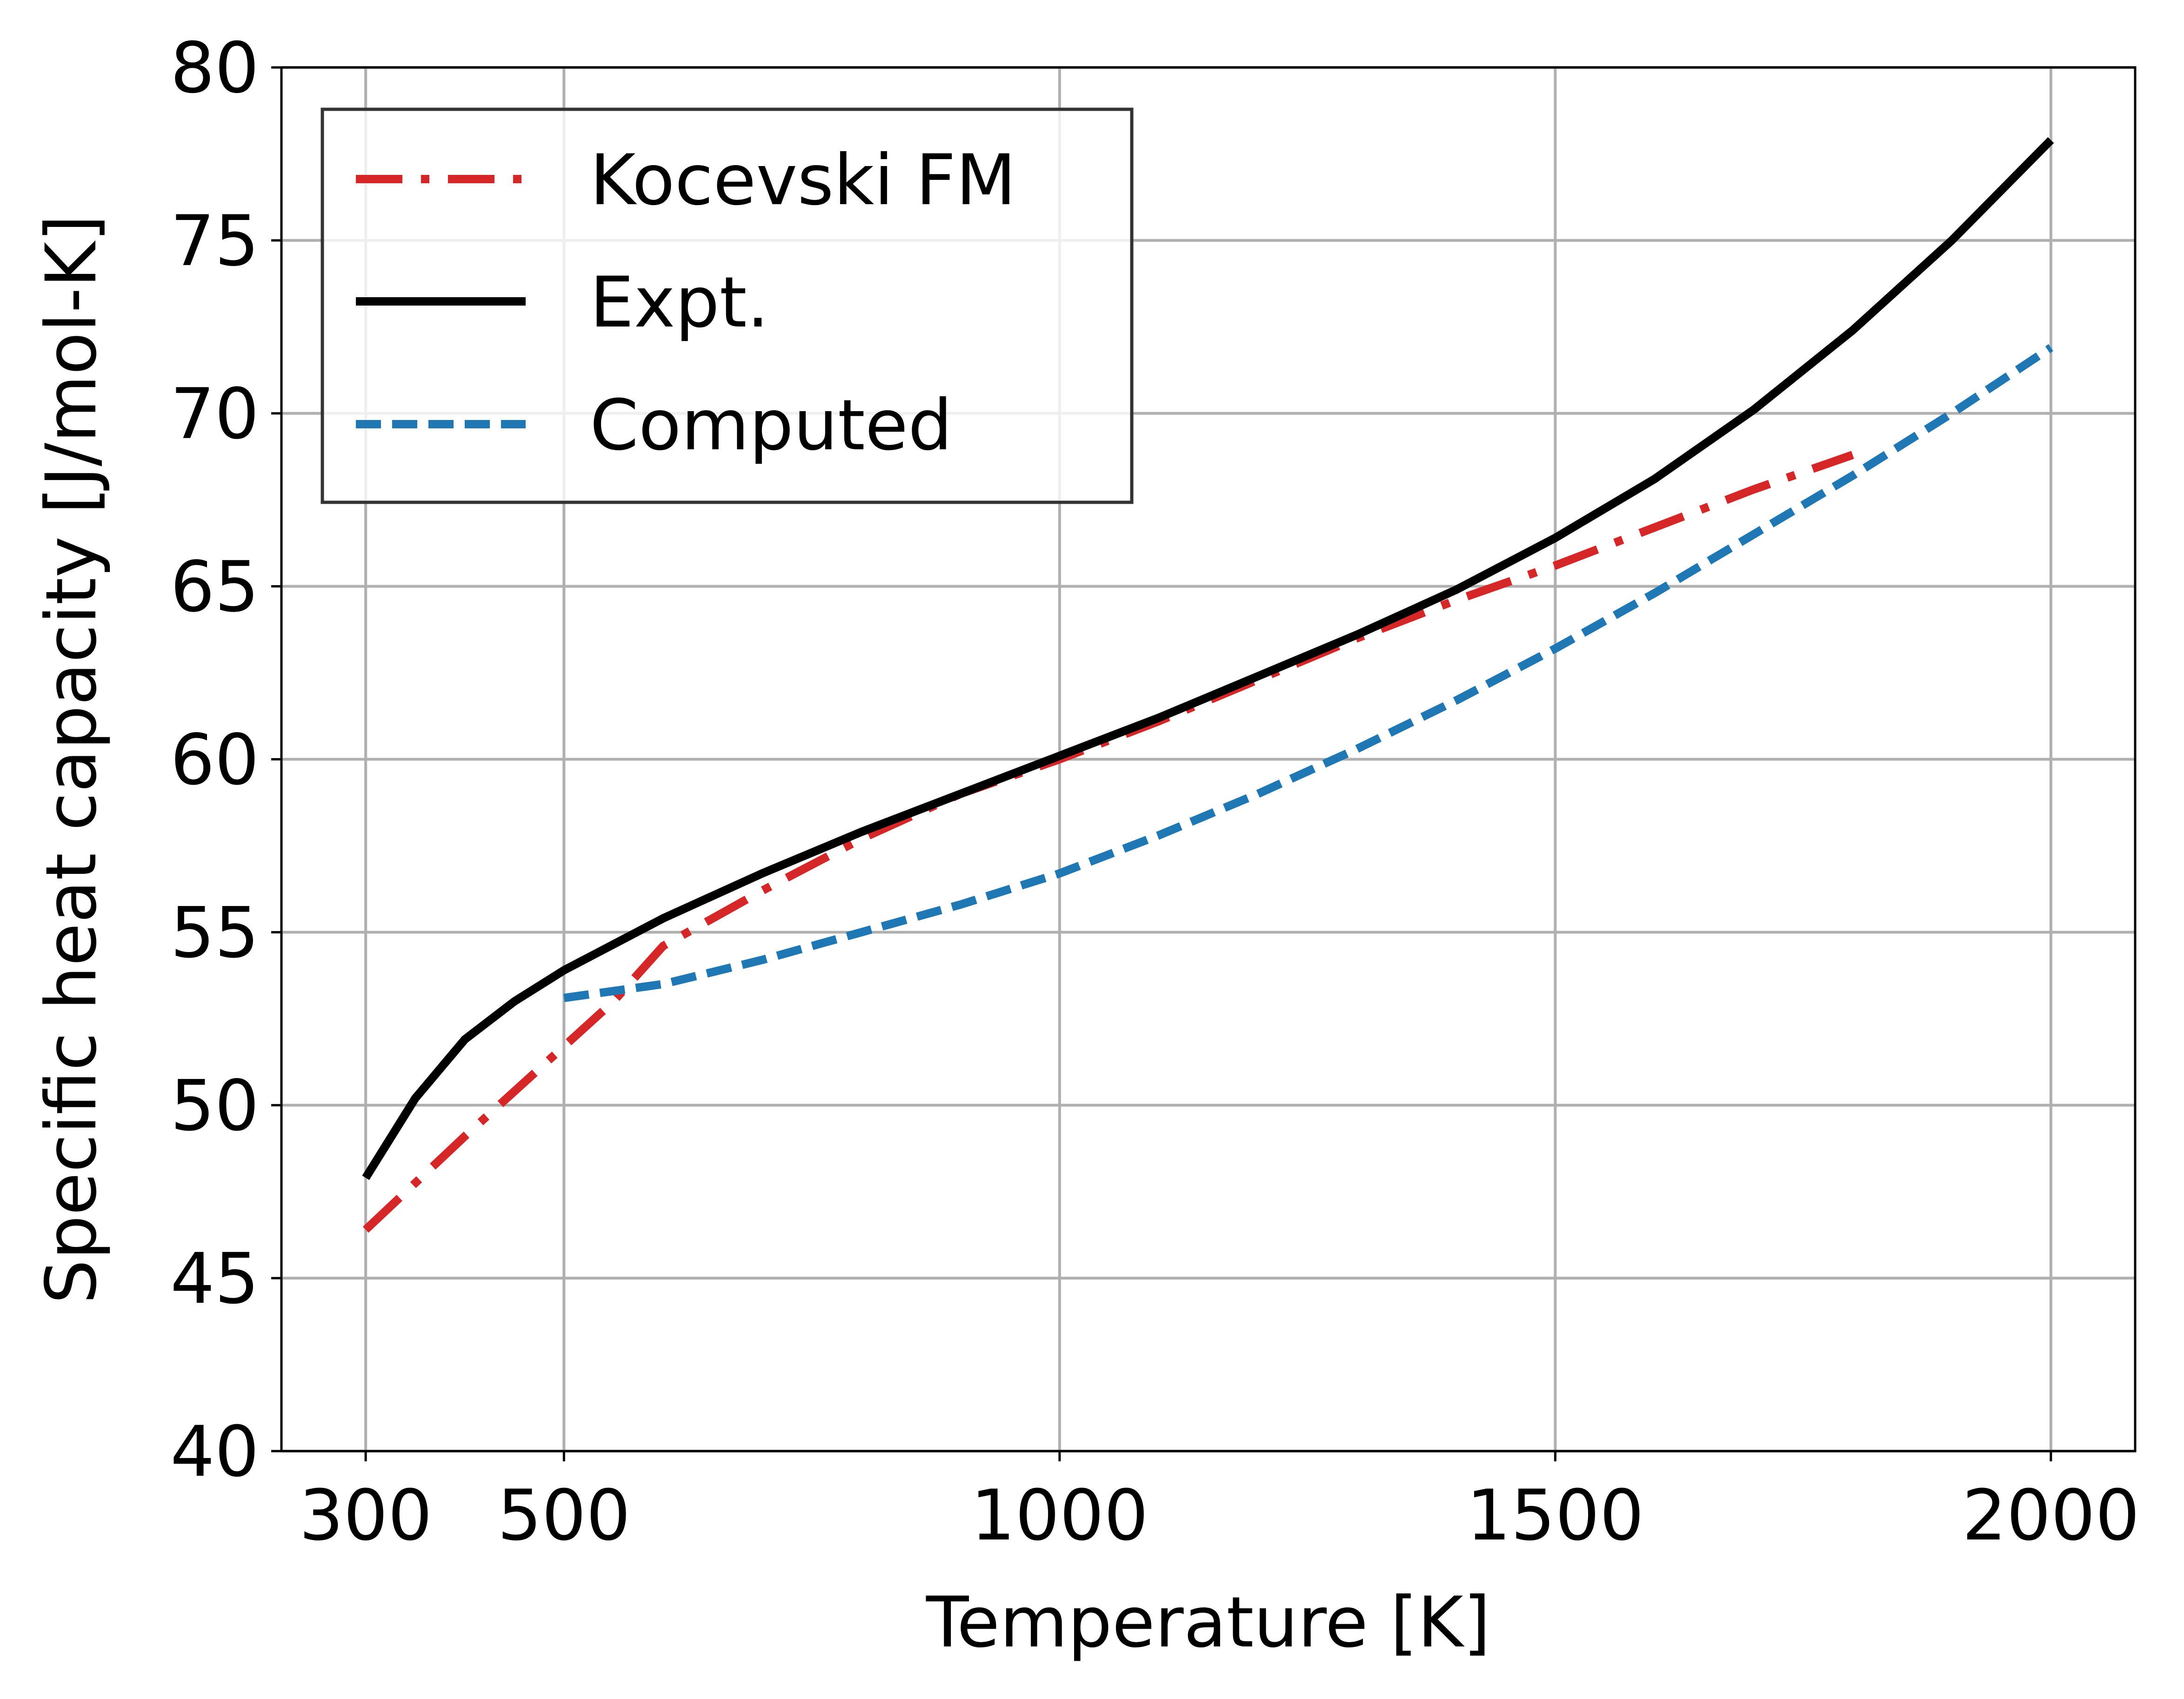 The height and width of the screenshot is (1699, 2184). Describe the element at coordinates (803, 180) in the screenshot. I see `legend-label: Kocevski FM` at that location.